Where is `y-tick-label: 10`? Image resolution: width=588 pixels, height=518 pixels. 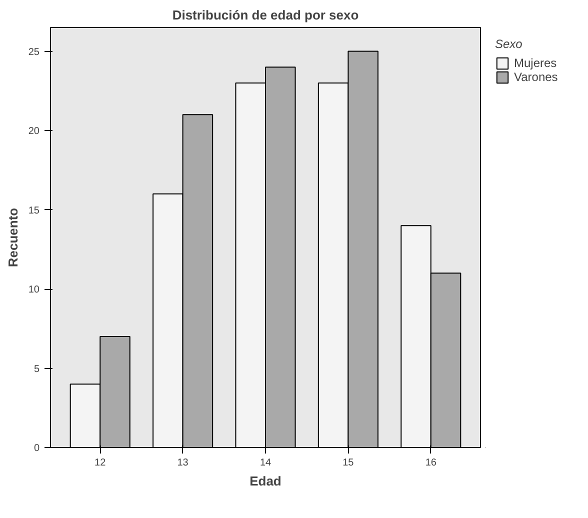
y-tick-label: 10 is located at coordinates (34, 290).